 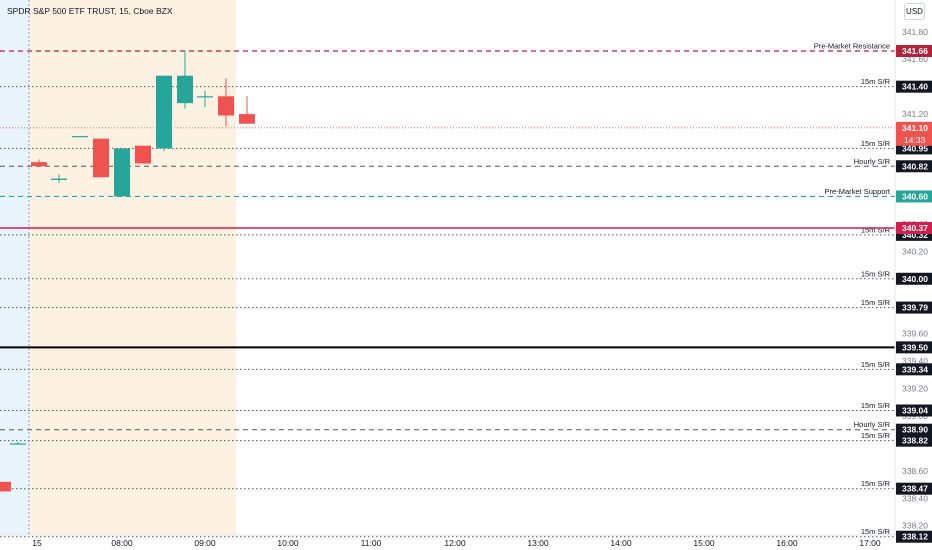 What do you see at coordinates (915, 114) in the screenshot?
I see `y-tick-label: 341.20` at bounding box center [915, 114].